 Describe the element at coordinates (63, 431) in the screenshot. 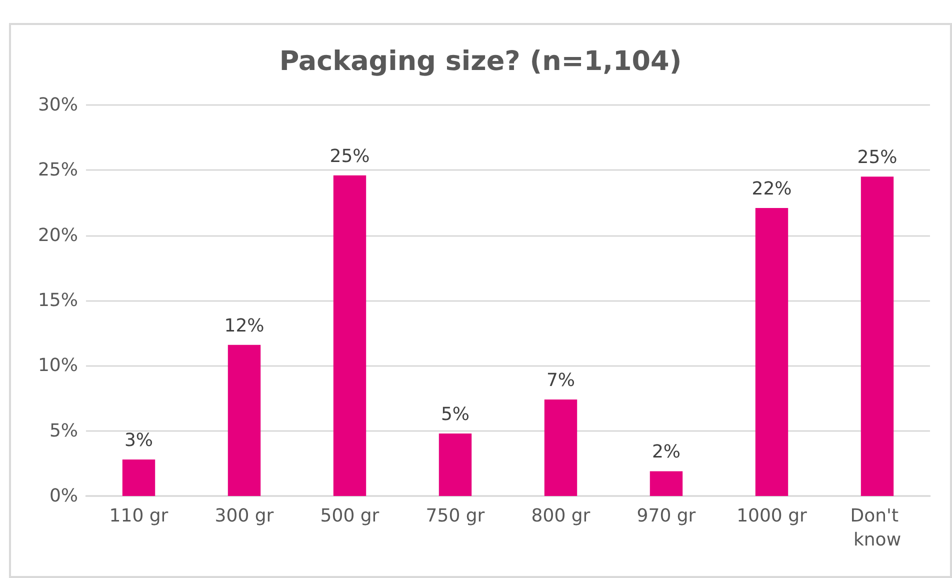

I see `y-tick-label: 5%` at that location.